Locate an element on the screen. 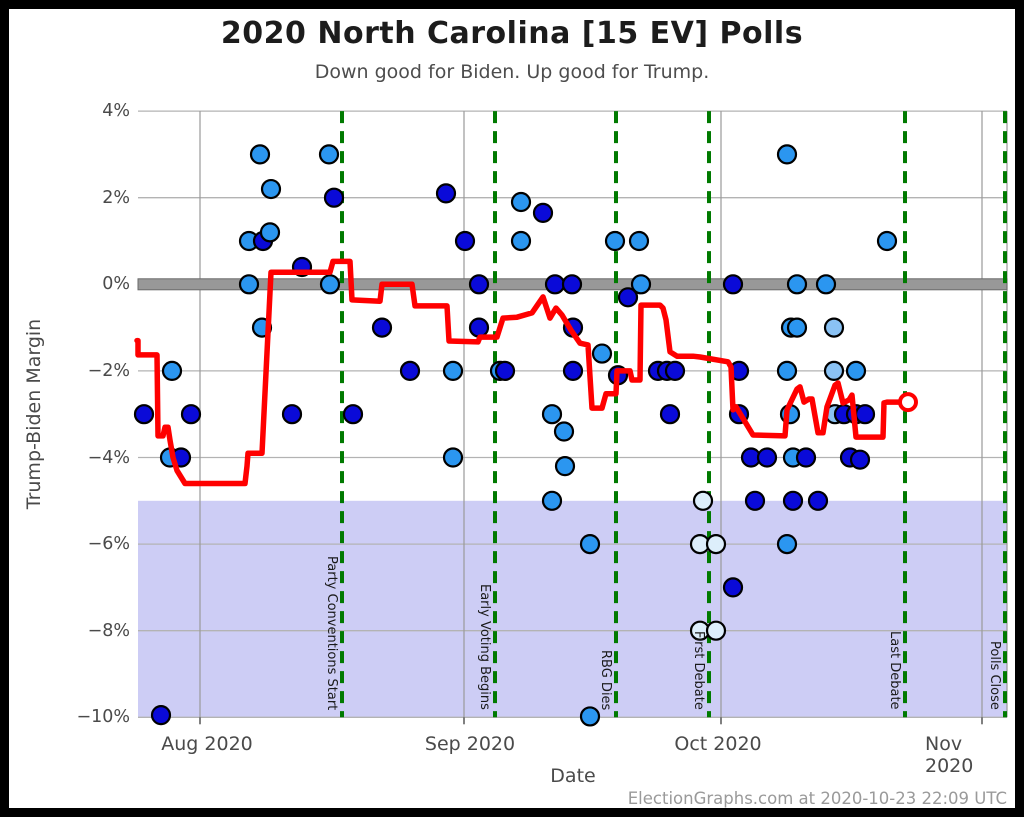 This screenshot has height=817, width=1024. event-label: First Debate is located at coordinates (699, 410).